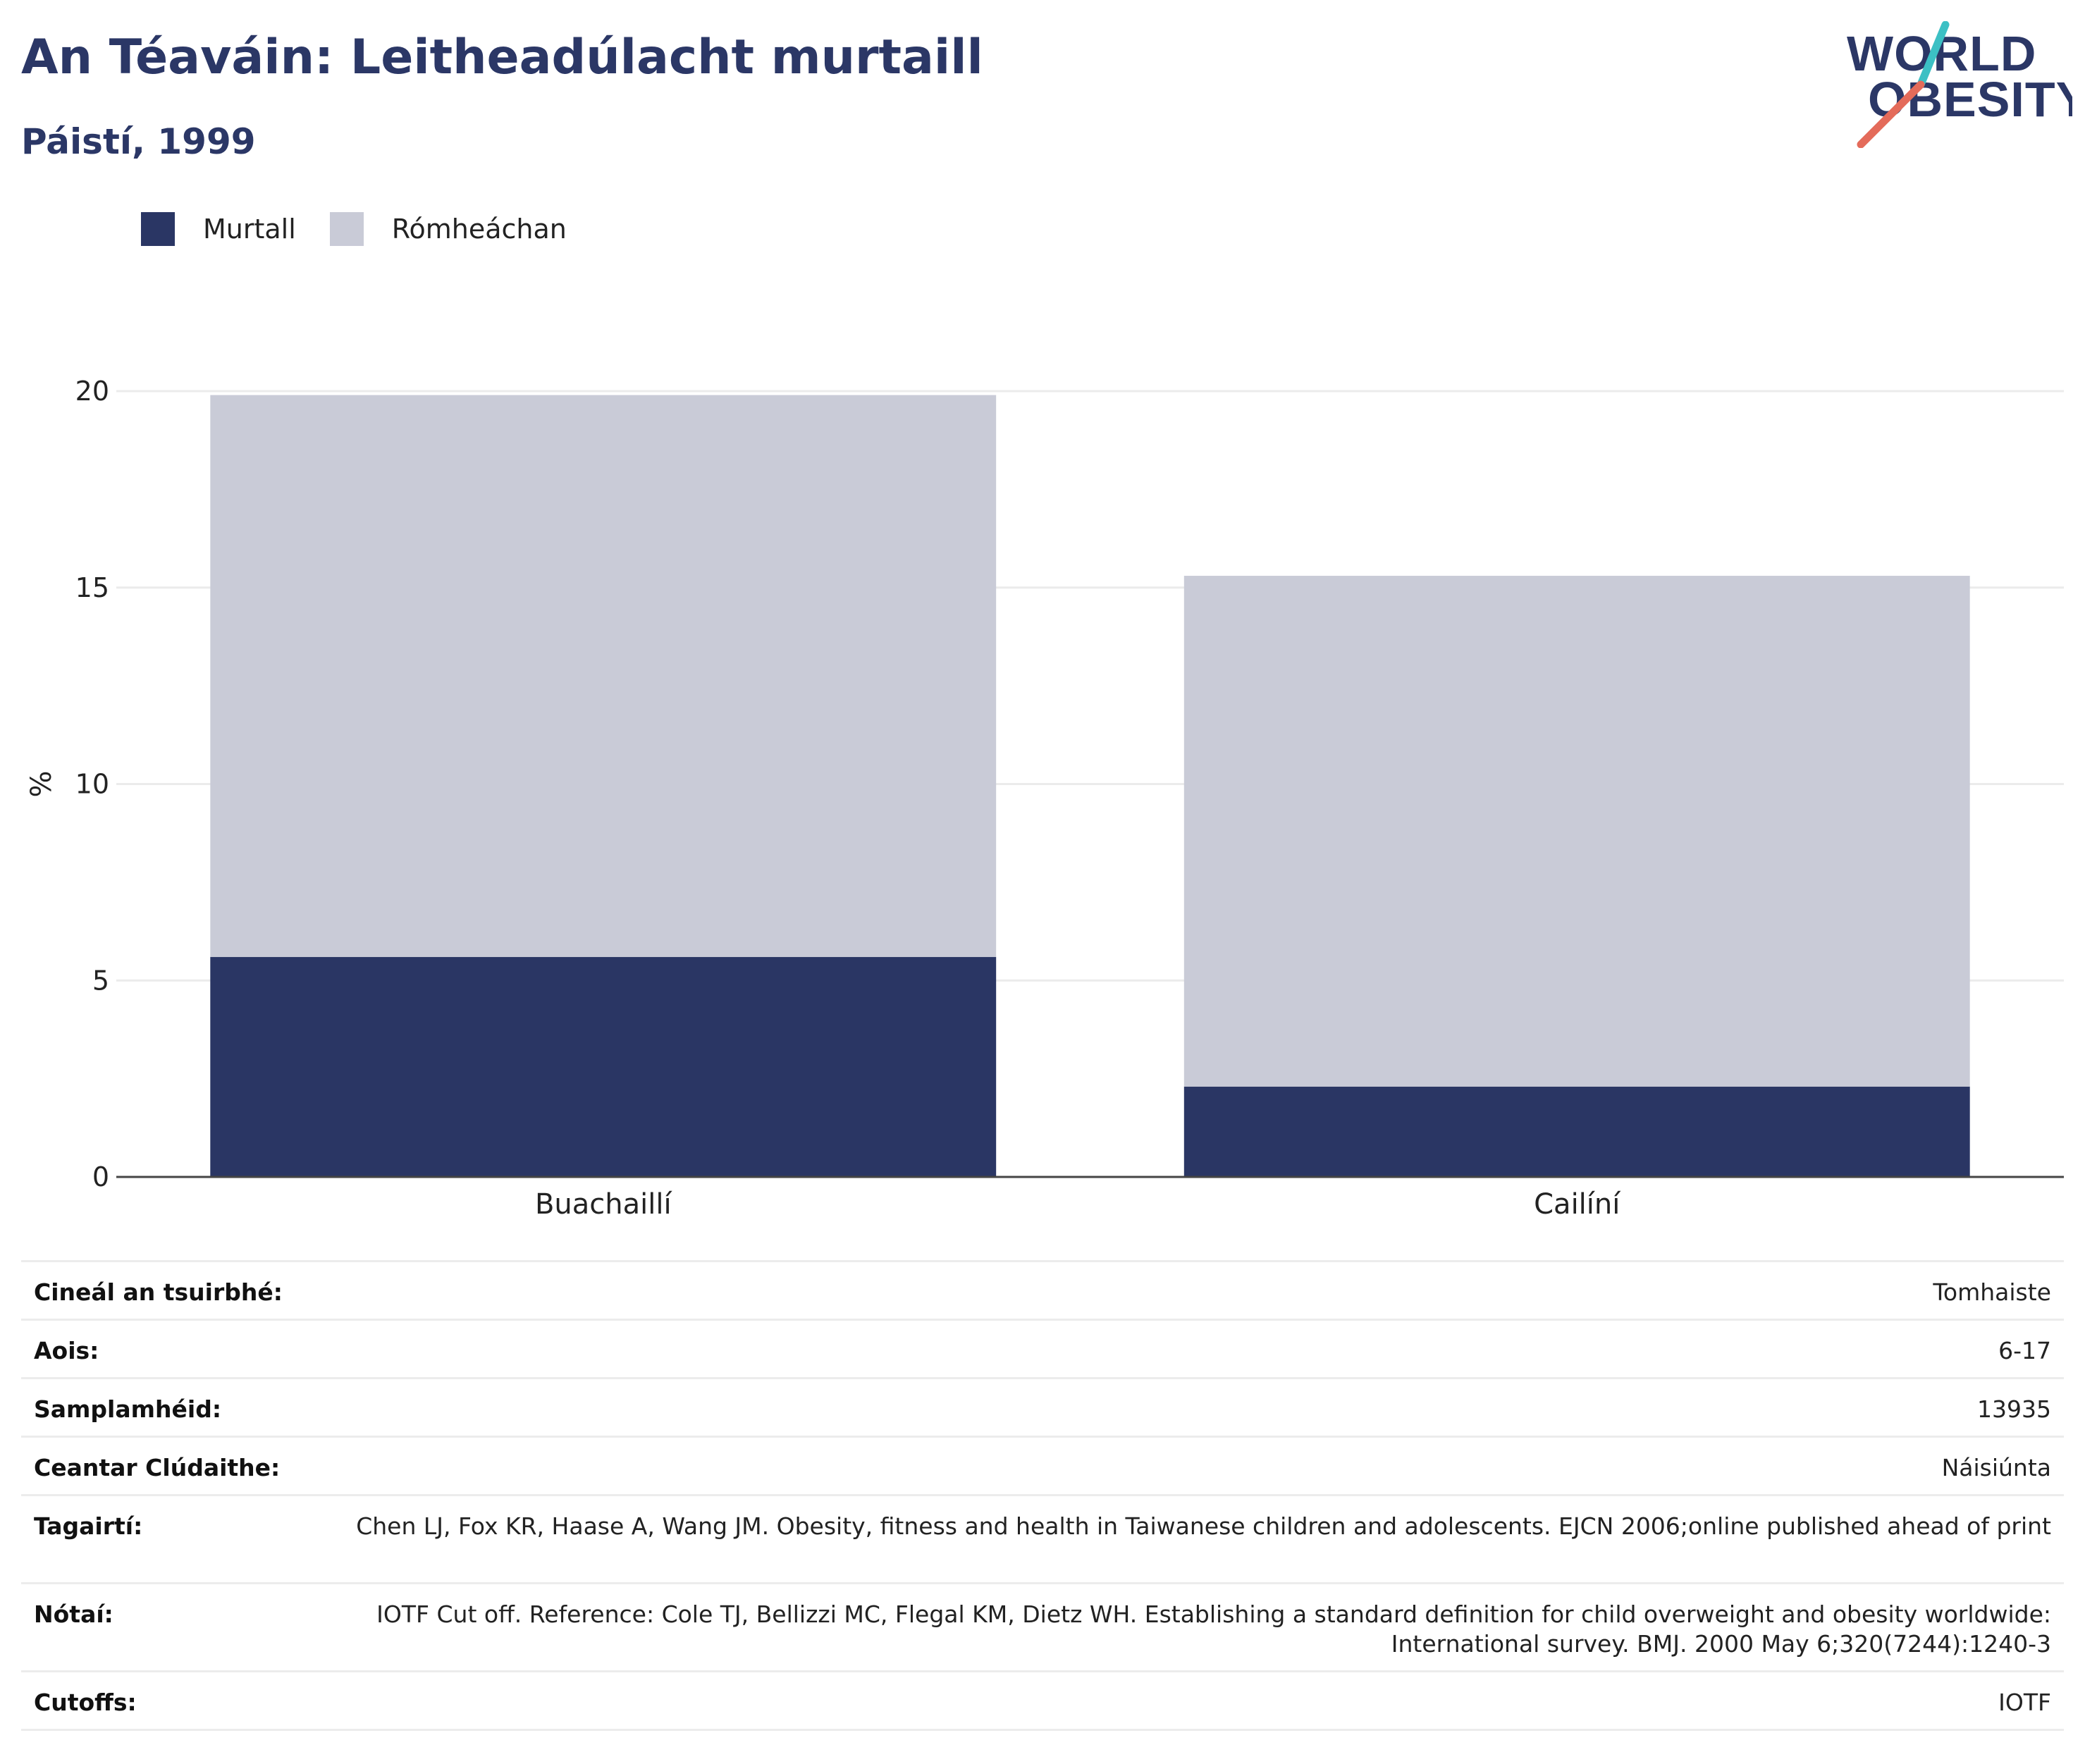 The height and width of the screenshot is (1764, 2085). I want to click on legend-item-obese: Murtall, so click(218, 229).